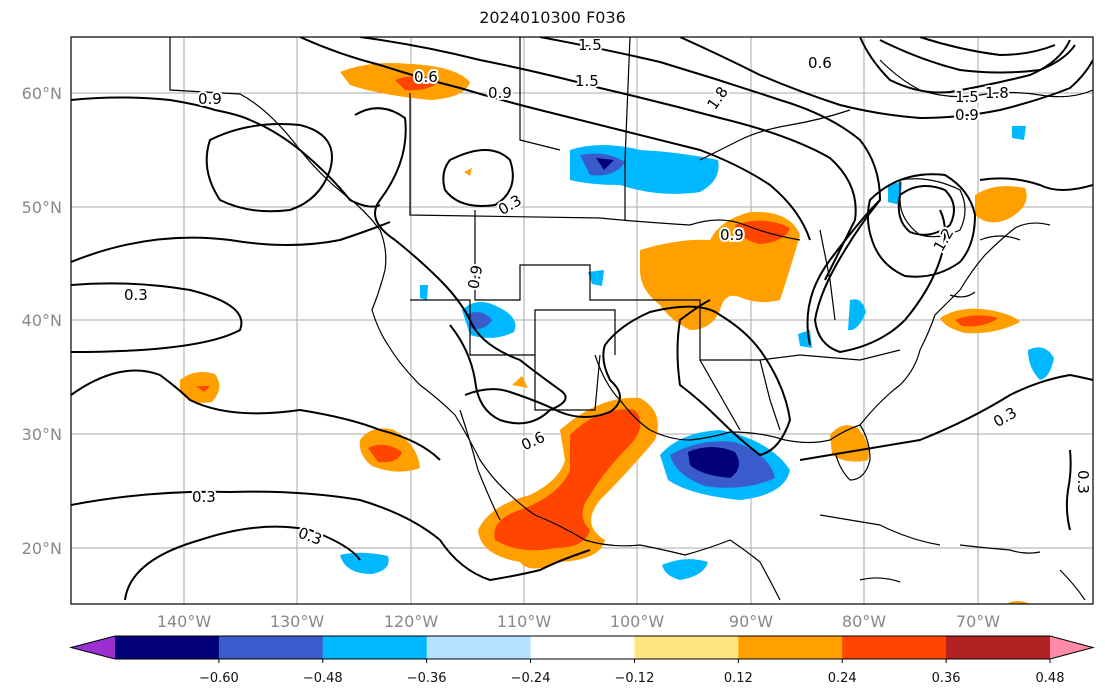 This screenshot has width=1105, height=698. What do you see at coordinates (637, 621) in the screenshot?
I see `lon-label: 100°W` at bounding box center [637, 621].